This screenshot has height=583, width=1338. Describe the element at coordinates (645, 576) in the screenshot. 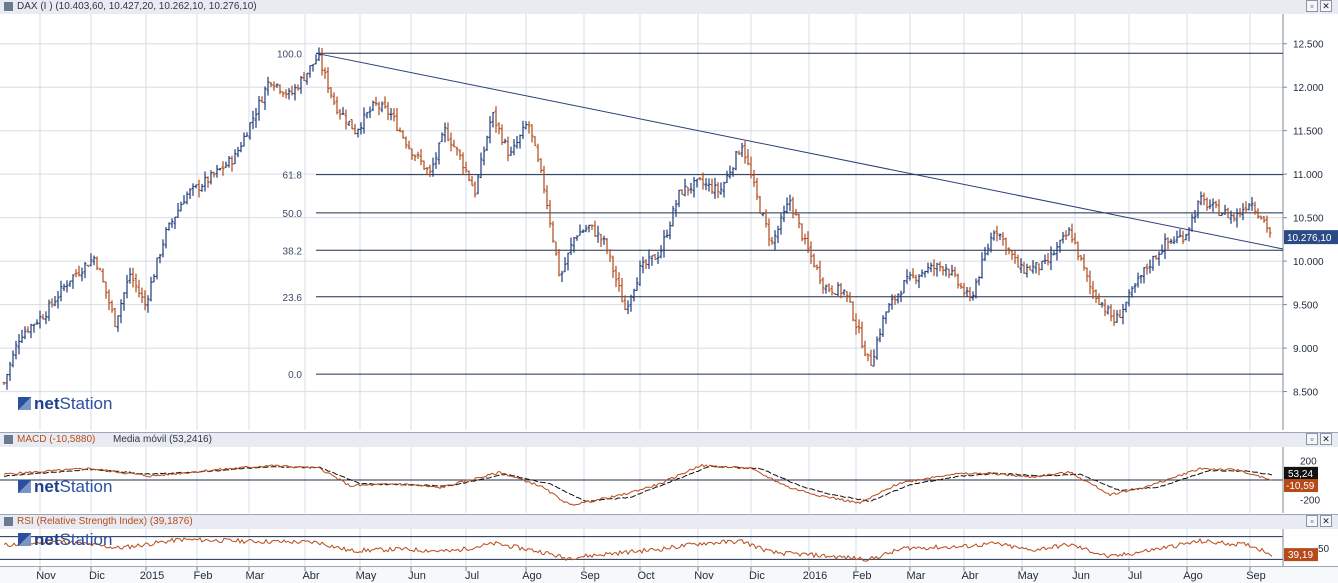

I see `time-axis-label: Oct` at that location.